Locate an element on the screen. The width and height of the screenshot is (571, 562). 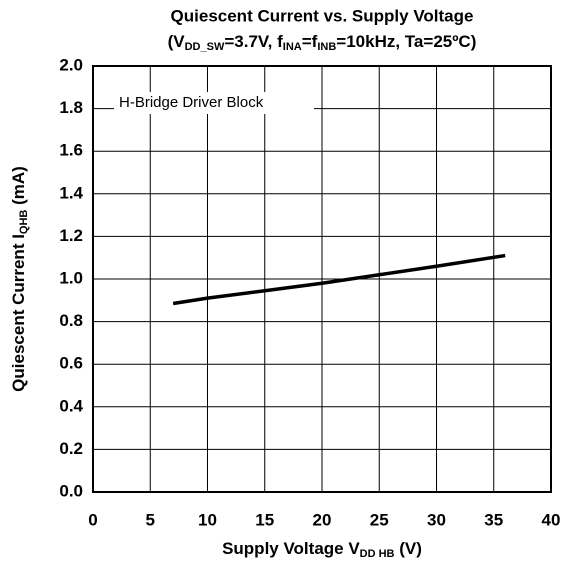
y-tick-label: 0.6 is located at coordinates (71, 363).